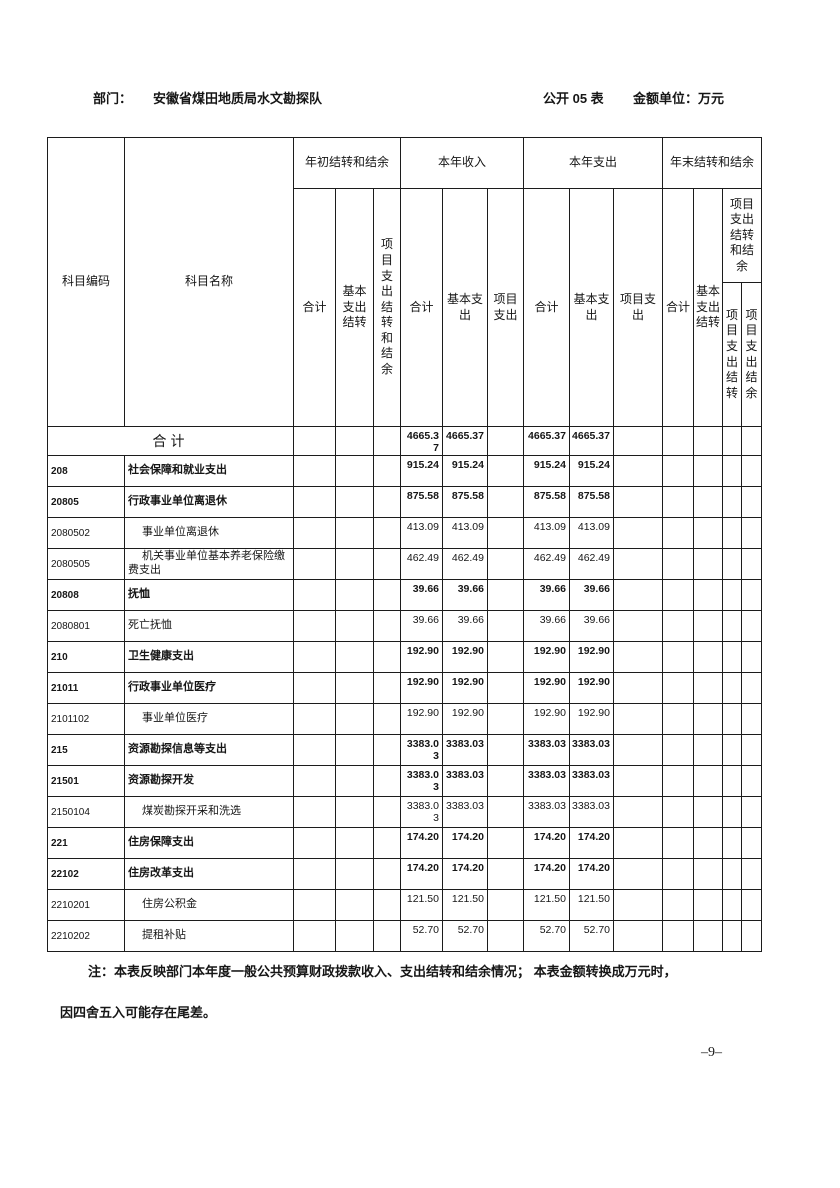 Image resolution: width=840 pixels, height=1188 pixels. Describe the element at coordinates (347, 163) in the screenshot. I see `group-header-begin-year: 年初结转和结余` at that location.